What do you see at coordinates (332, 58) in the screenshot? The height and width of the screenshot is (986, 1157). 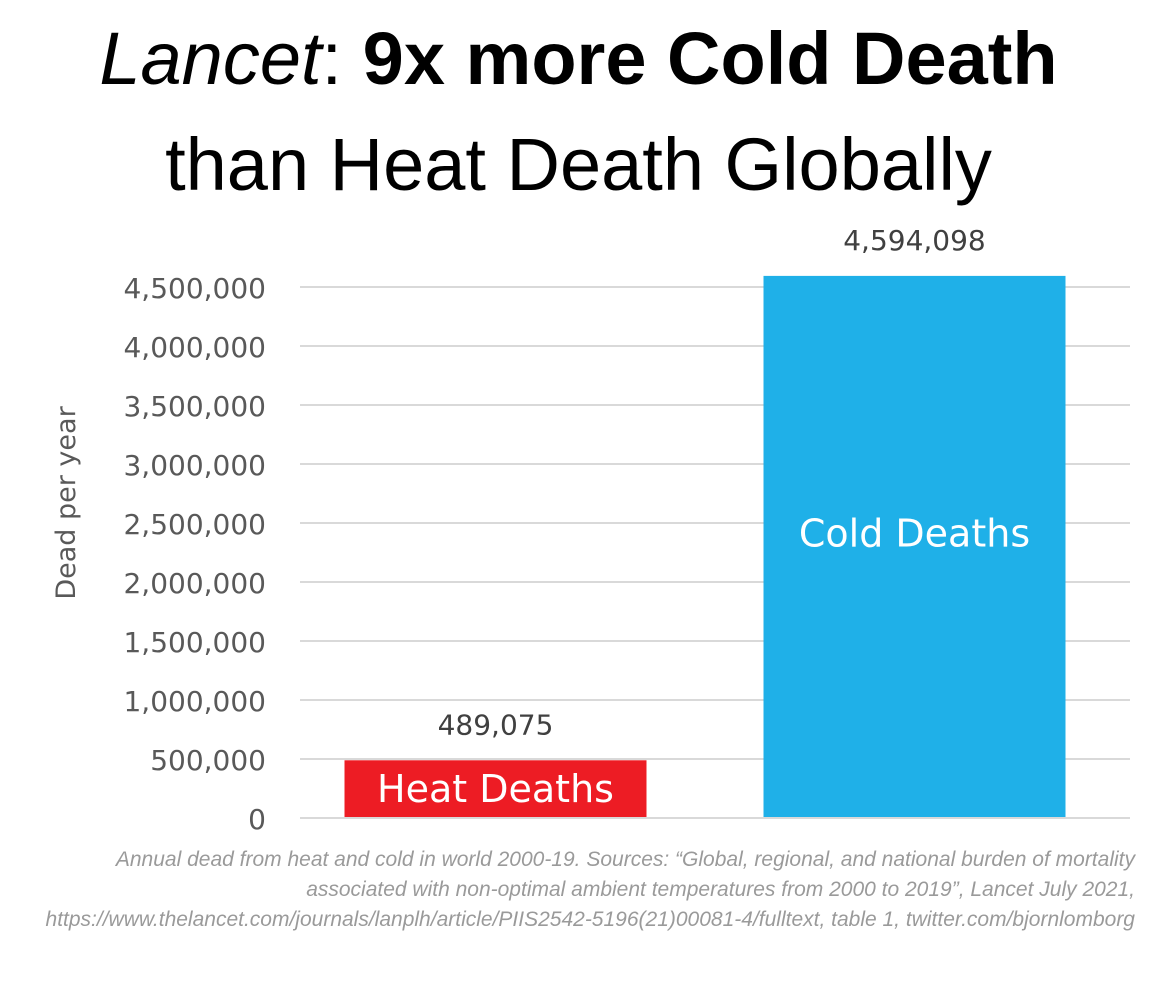 I see `title-colon: :` at bounding box center [332, 58].